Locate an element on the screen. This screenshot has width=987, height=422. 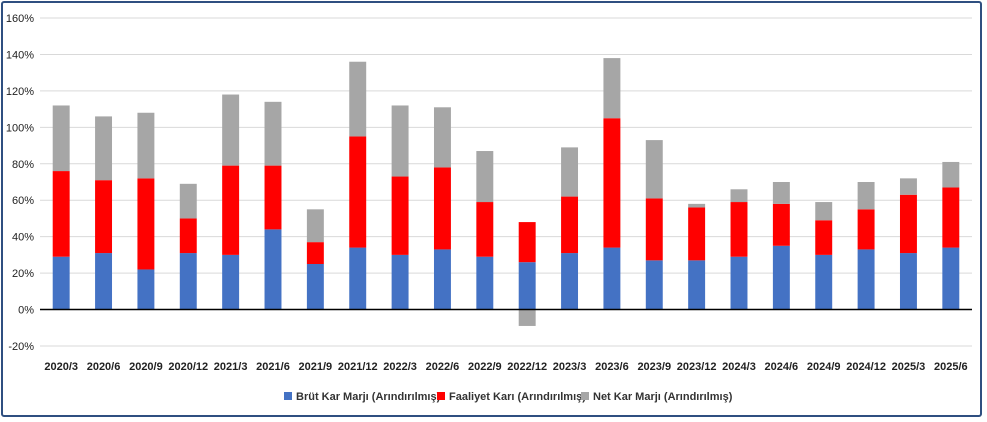
x-tick-label: 2021/6 is located at coordinates (273, 367).